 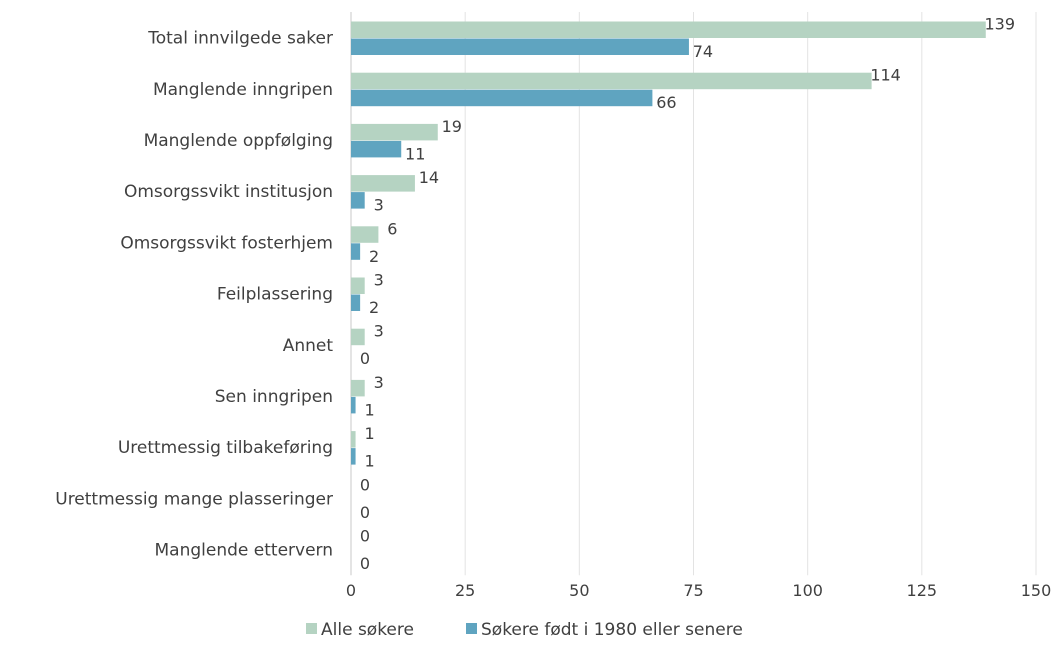 What do you see at coordinates (885, 75) in the screenshot?
I see `data-label: 114` at bounding box center [885, 75].